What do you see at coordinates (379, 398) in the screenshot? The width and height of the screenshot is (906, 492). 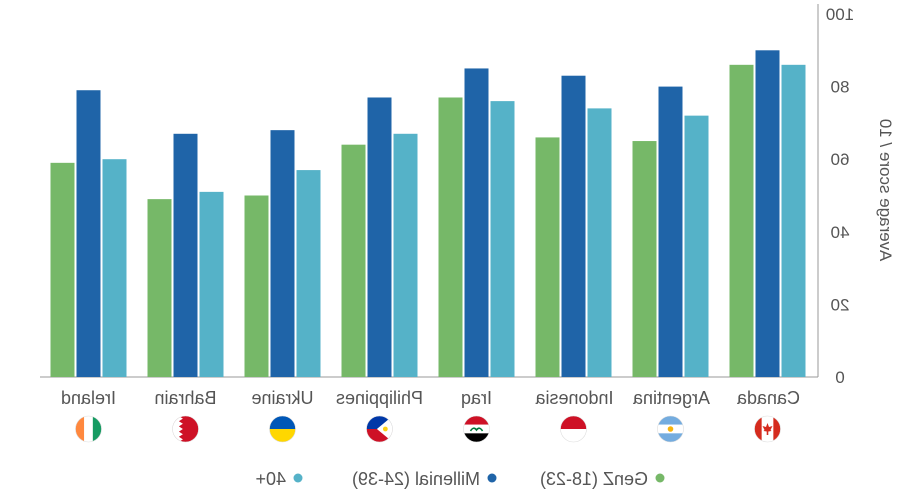 I see `category-label-philippines: Philippines` at bounding box center [379, 398].